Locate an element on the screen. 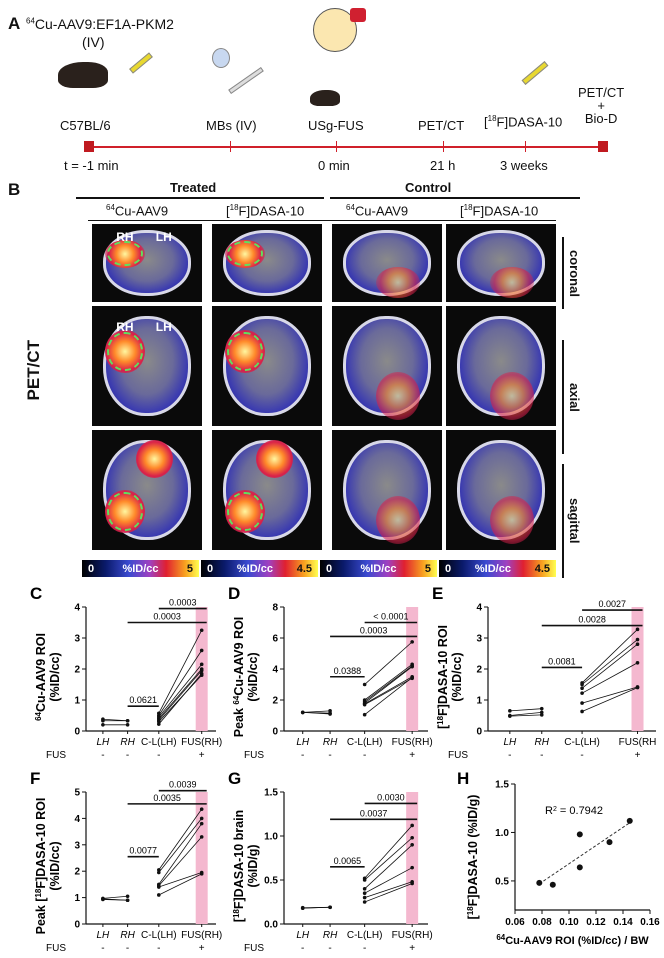  col-sup: 64 is located at coordinates (350, 207).